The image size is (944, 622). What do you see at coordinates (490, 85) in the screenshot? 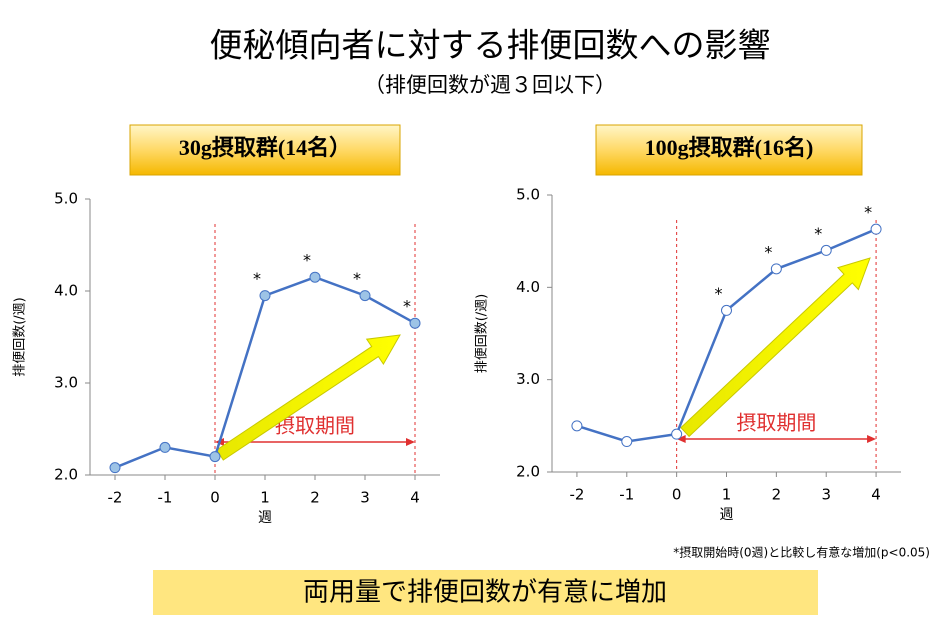
I see `slide-subtitle: （排便回数が週３回以下）` at bounding box center [490, 85].